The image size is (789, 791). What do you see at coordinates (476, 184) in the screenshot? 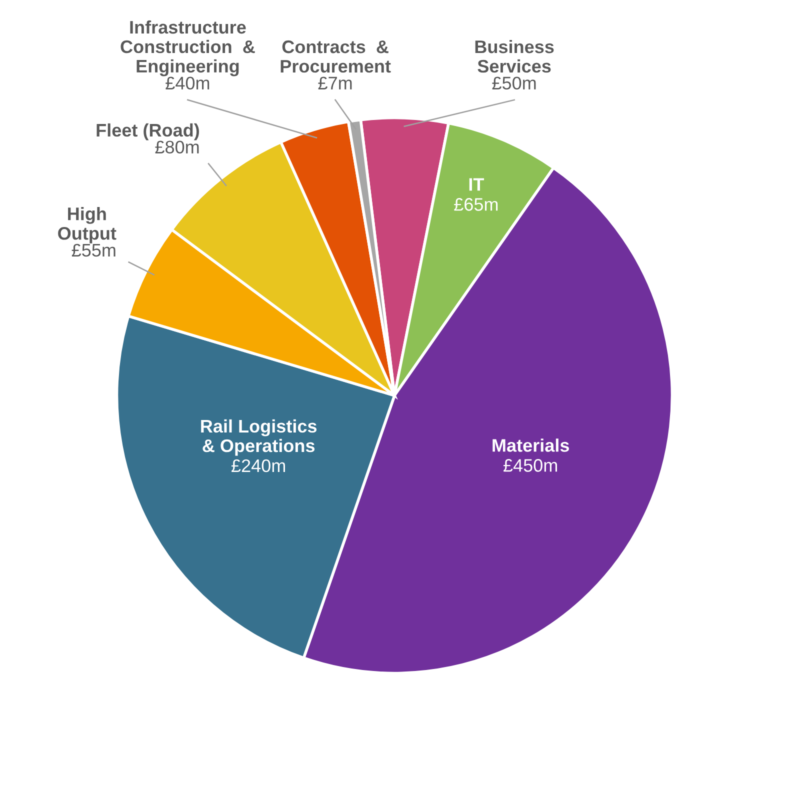
I see `slice-label: IT` at bounding box center [476, 184].